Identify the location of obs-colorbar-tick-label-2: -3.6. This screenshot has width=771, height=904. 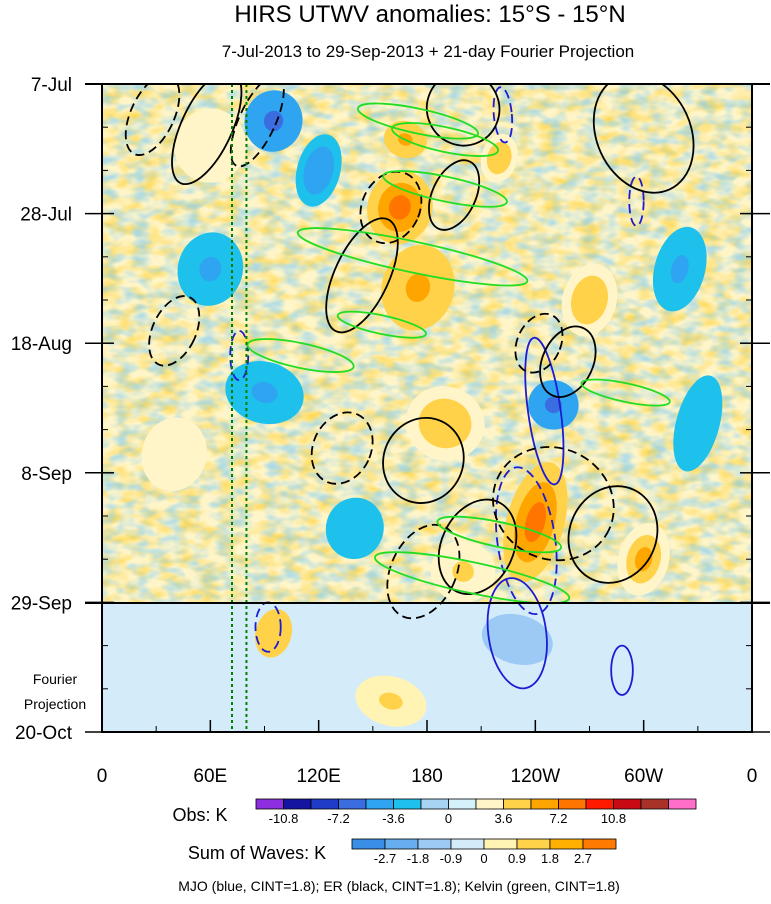
(393, 818).